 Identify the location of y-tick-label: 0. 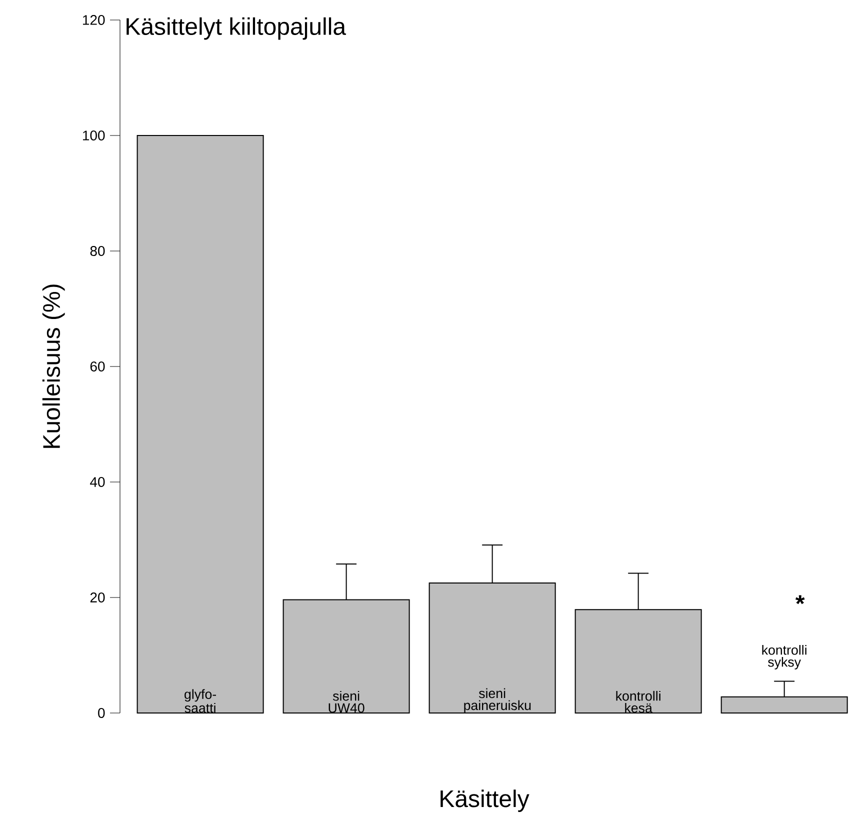
(101, 713).